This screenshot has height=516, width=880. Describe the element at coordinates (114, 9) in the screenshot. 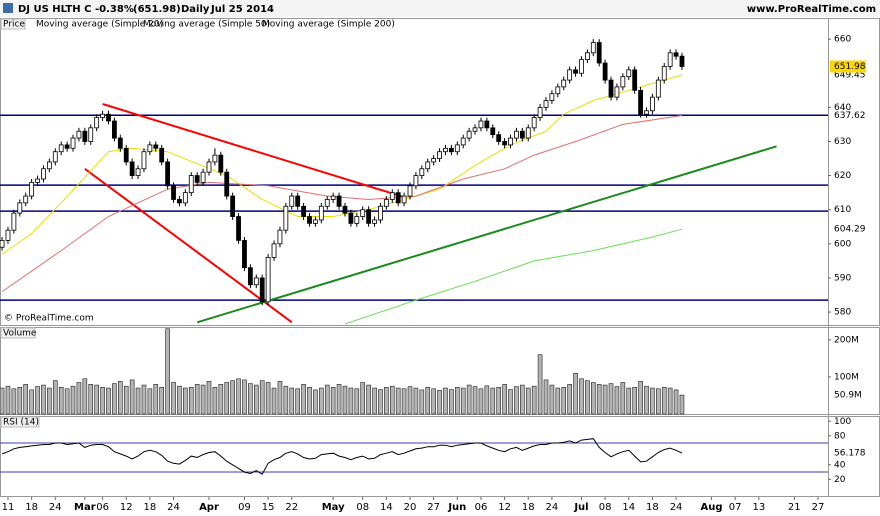

I see `change: -0.38%` at that location.